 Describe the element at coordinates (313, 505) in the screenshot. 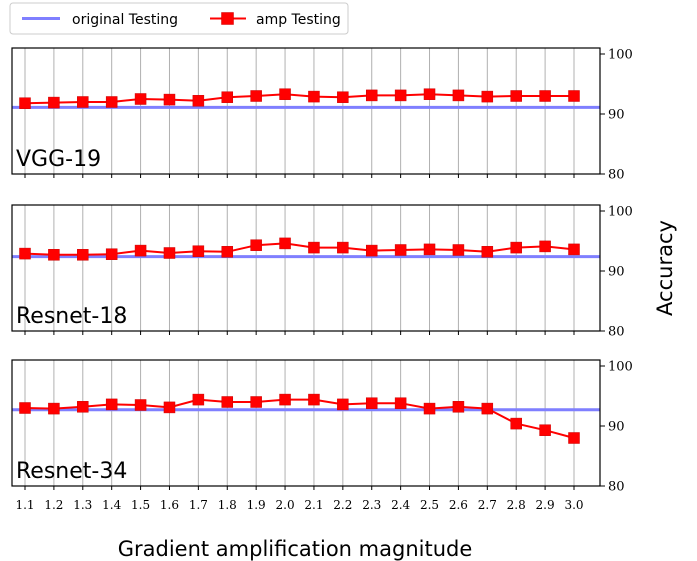

I see `x-tick-label: 2.1` at that location.